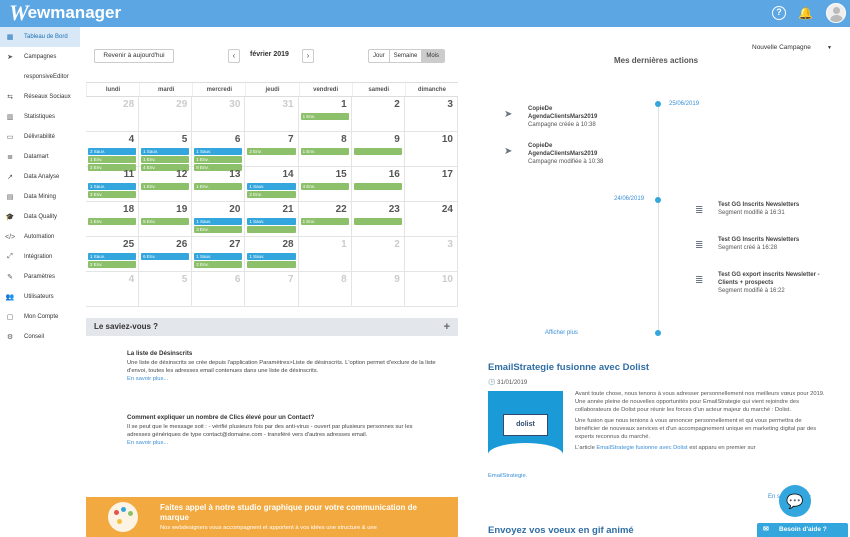 The height and width of the screenshot is (537, 850). Describe the element at coordinates (446, 327) in the screenshot. I see `expand-plus-icon: +` at that location.